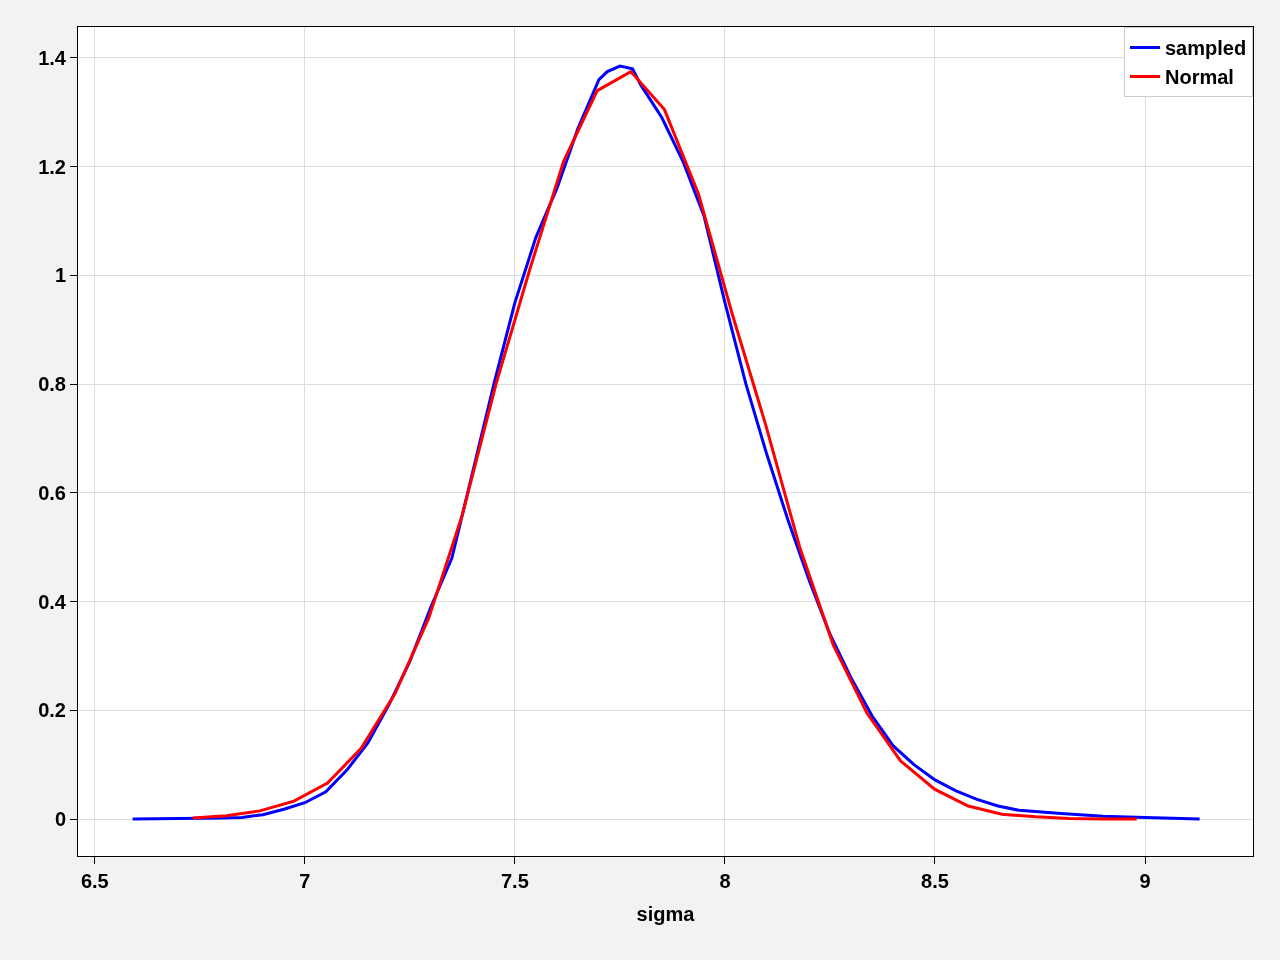 This screenshot has height=960, width=1280. I want to click on x-tick-label: 6.5, so click(94, 881).